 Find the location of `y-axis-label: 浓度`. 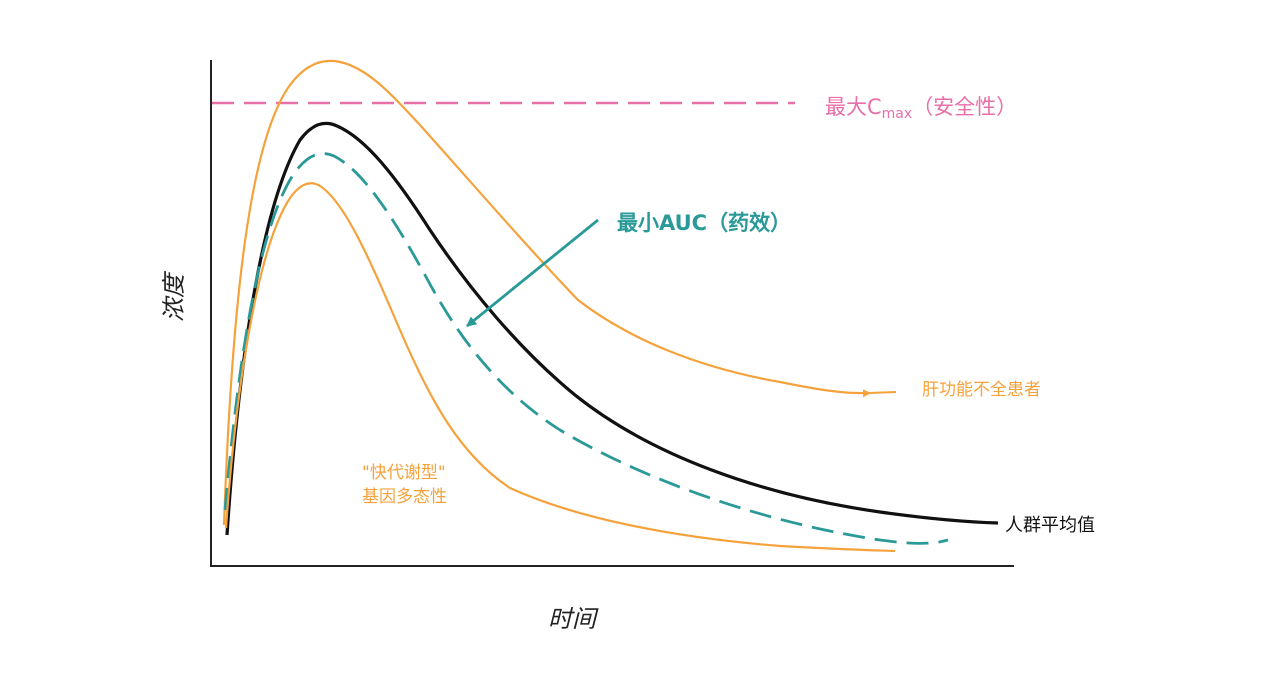

y-axis-label: 浓度 is located at coordinates (174, 296).